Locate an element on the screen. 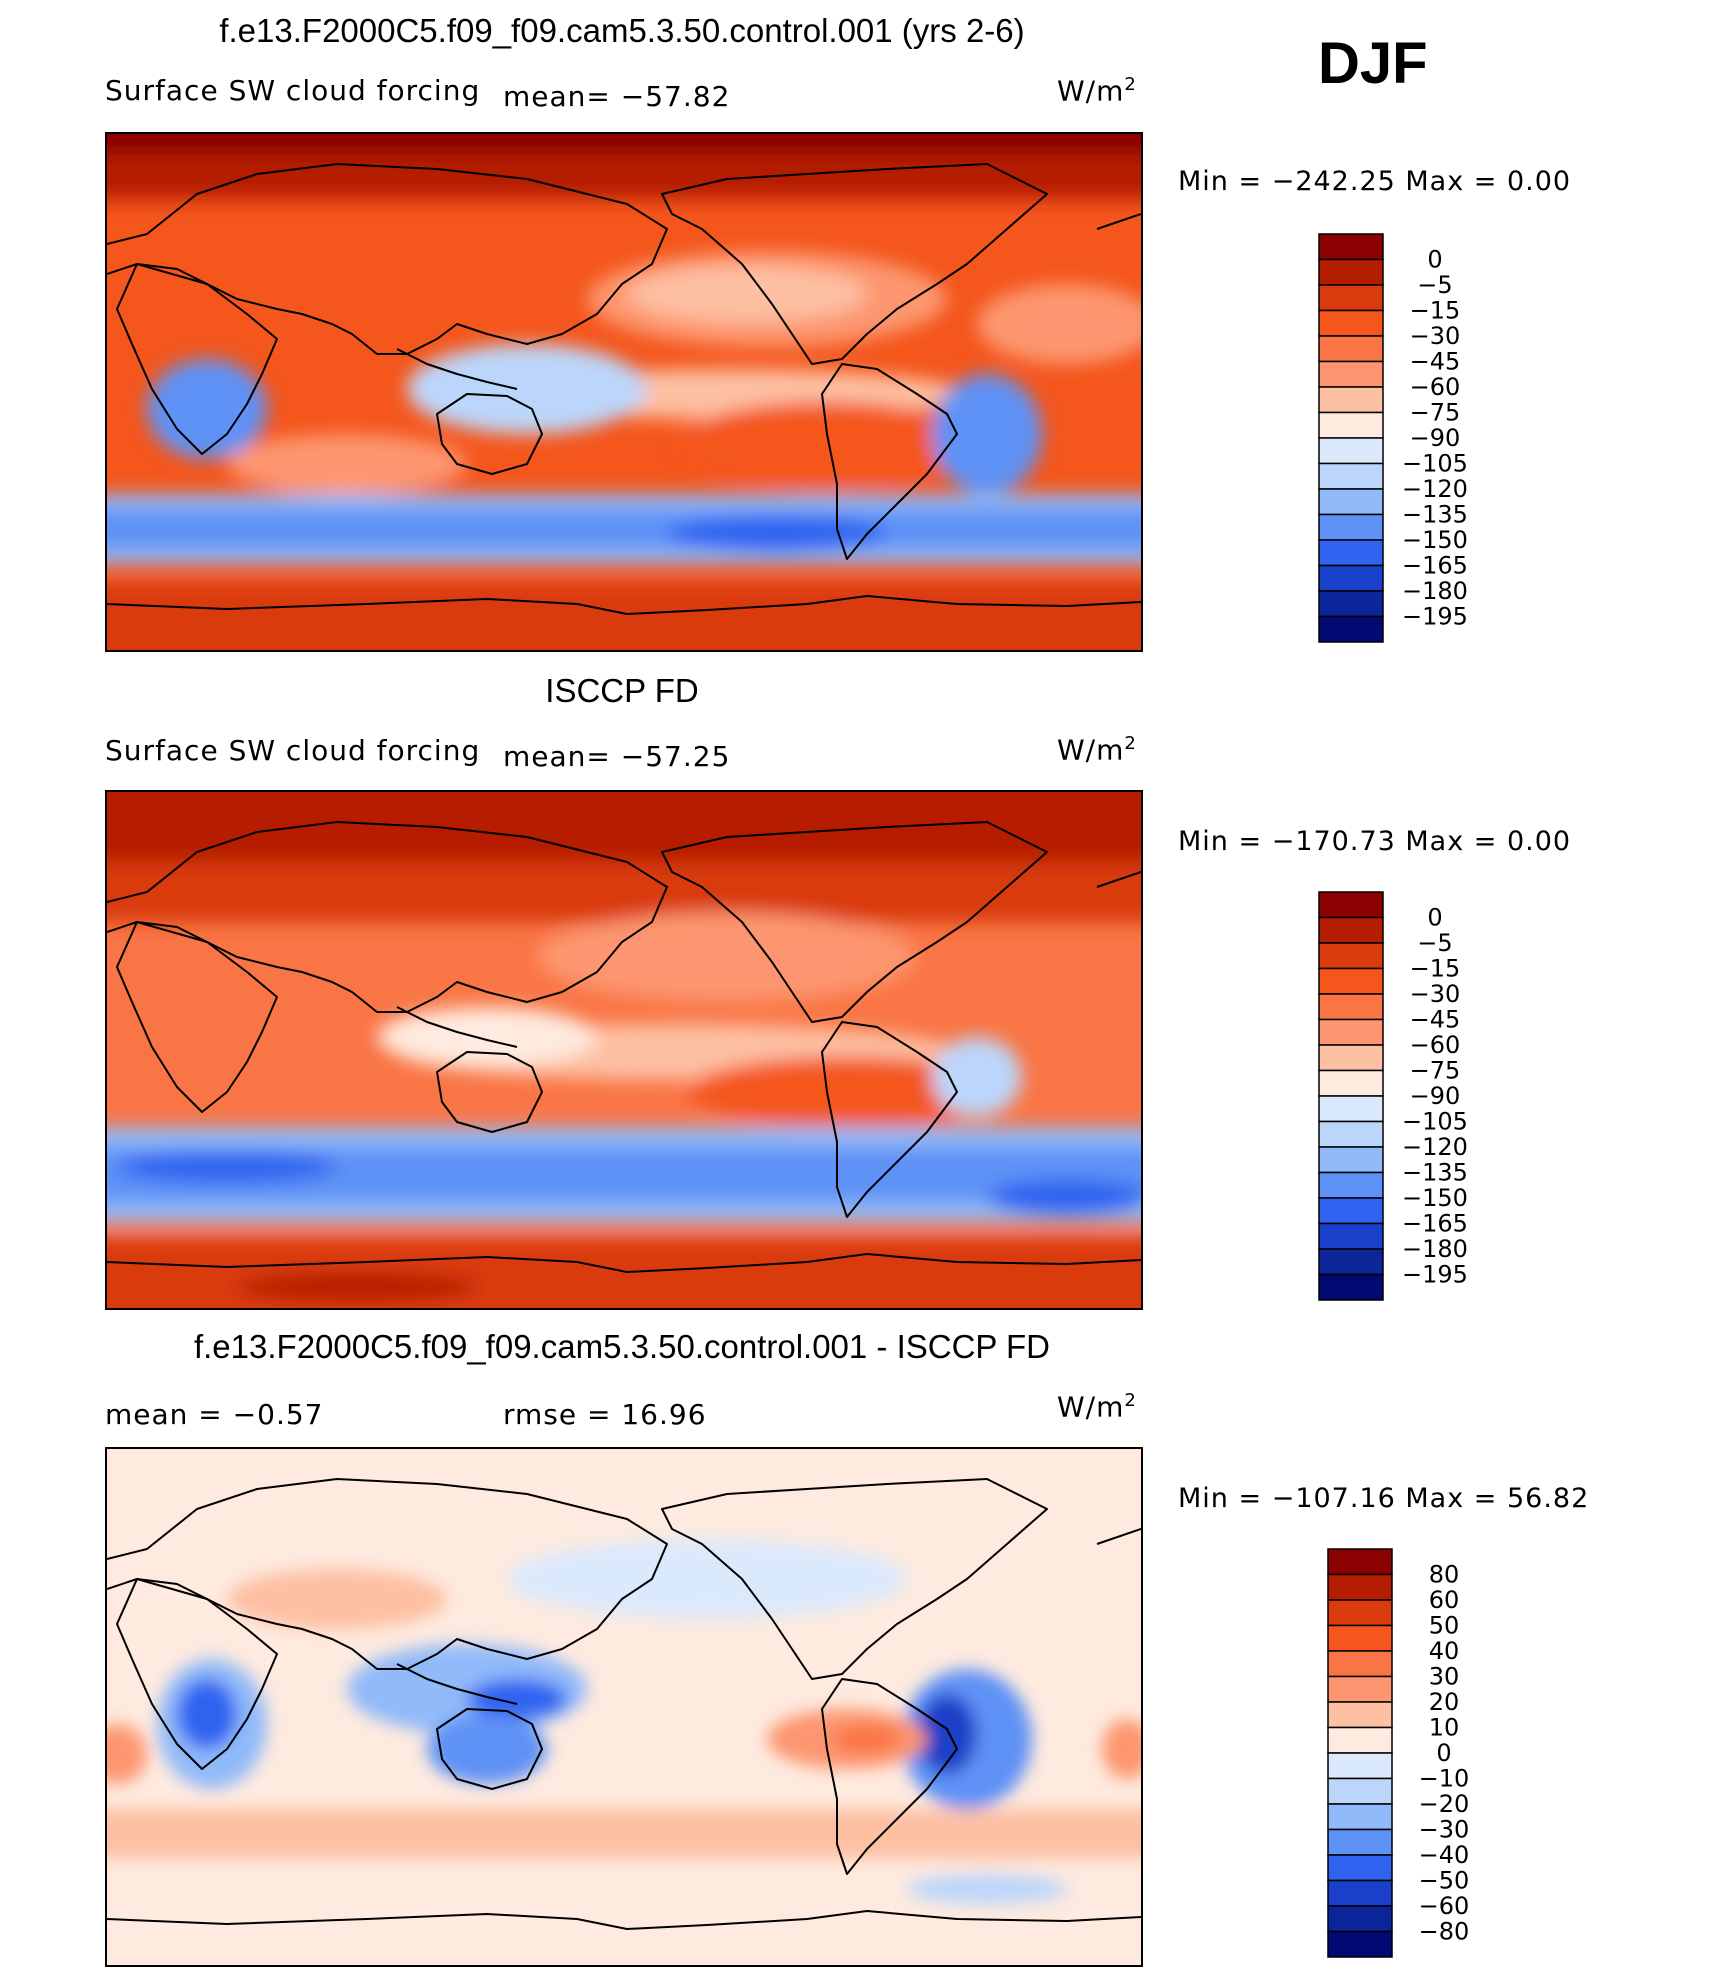  p2-se-pac is located at coordinates (847, 1092).